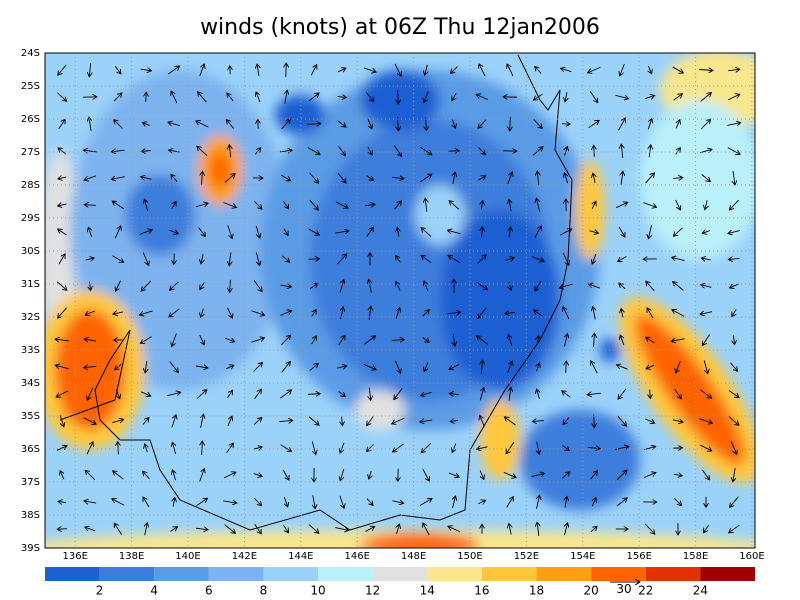 Image resolution: width=800 pixels, height=600 pixels. What do you see at coordinates (244, 556) in the screenshot?
I see `lon-label: 142E` at bounding box center [244, 556].